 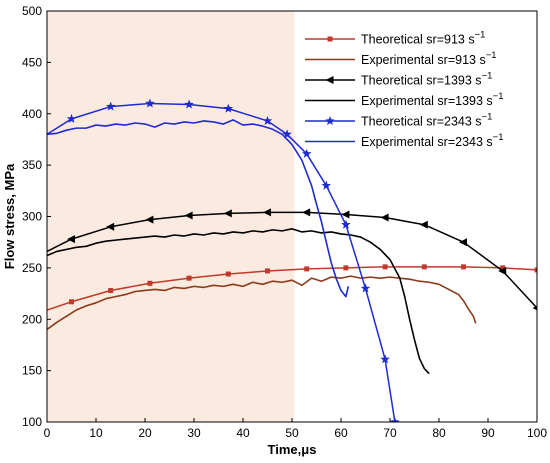 What do you see at coordinates (32, 268) in the screenshot?
I see `y-tick-label: 250` at bounding box center [32, 268].